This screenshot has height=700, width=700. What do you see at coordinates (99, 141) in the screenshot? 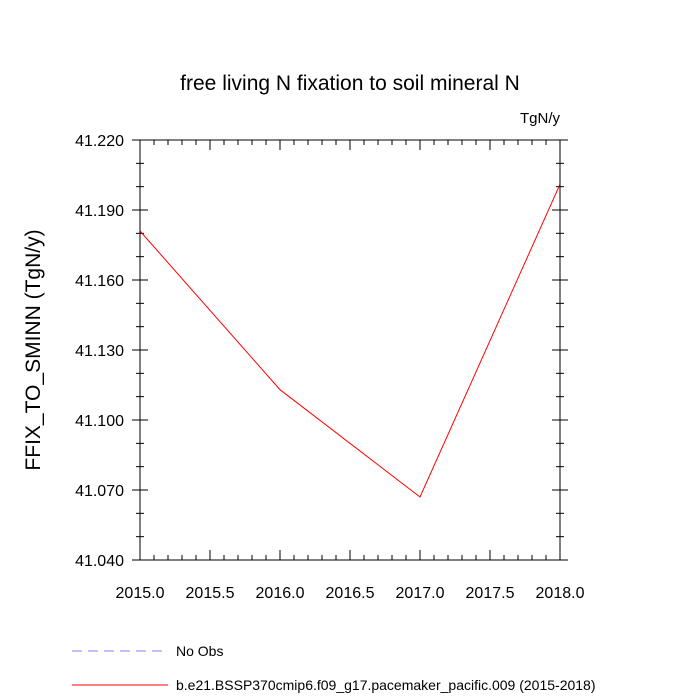
I see `y-tick-label: 41.220` at bounding box center [99, 141].